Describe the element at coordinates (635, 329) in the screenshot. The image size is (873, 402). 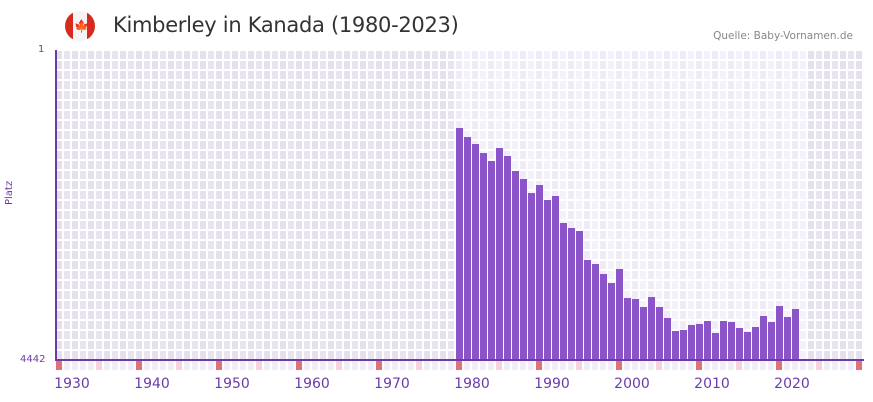
I see `bar-2002` at that location.